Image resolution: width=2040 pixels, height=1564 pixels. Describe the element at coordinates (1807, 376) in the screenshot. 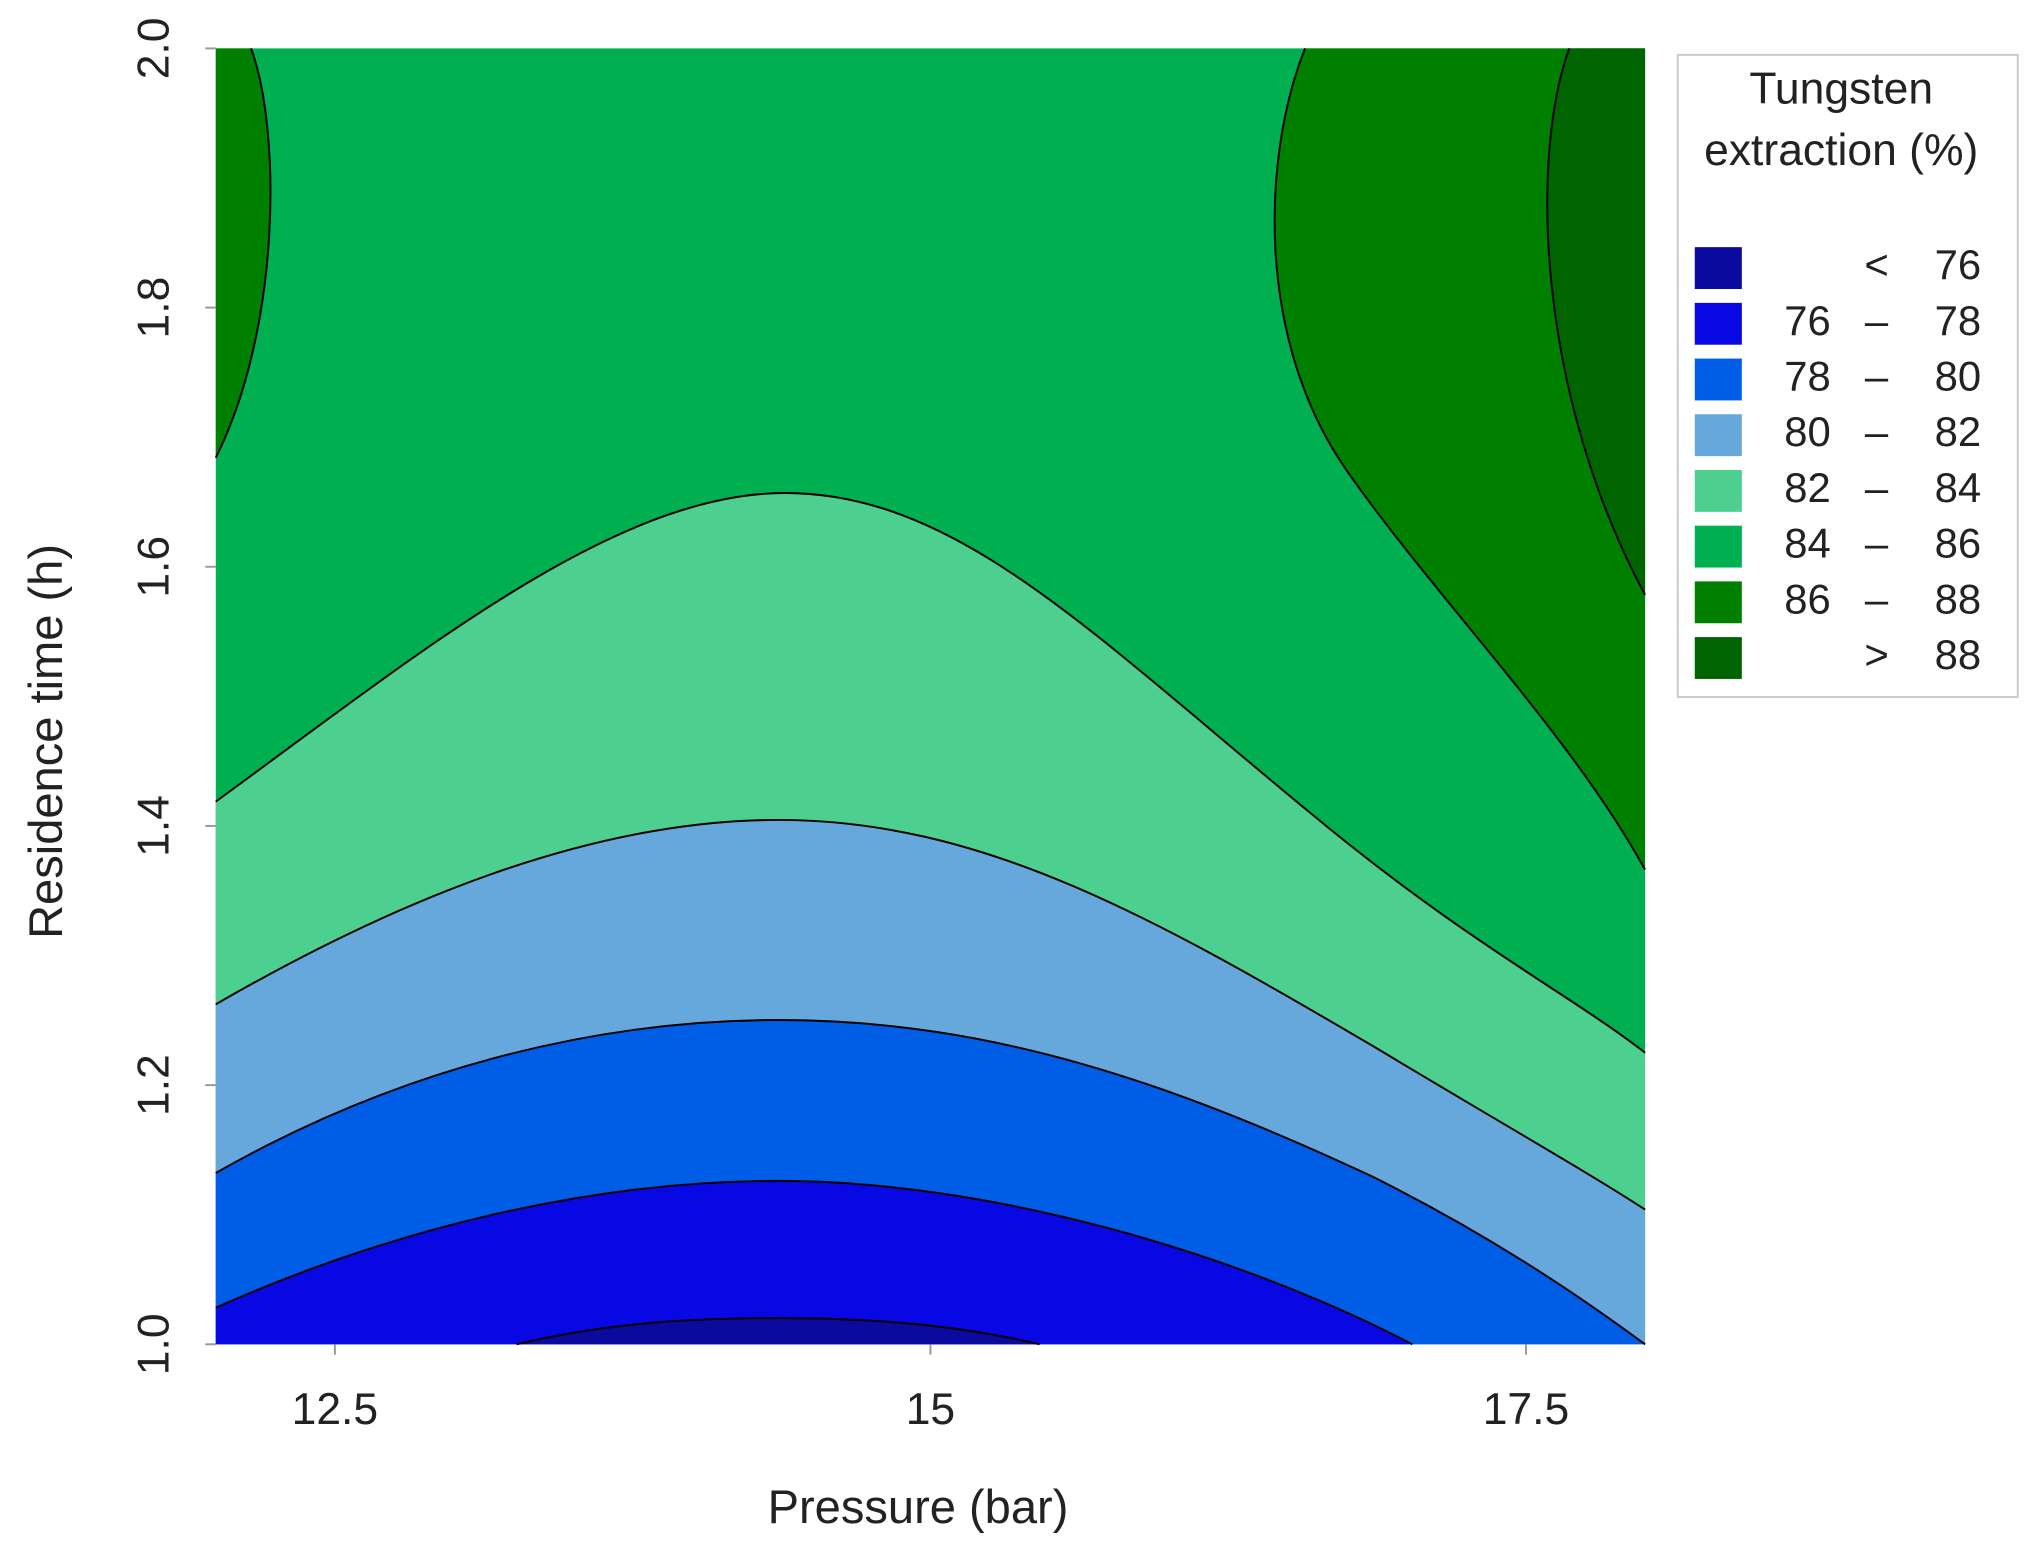

I see `legend-low: 78` at that location.